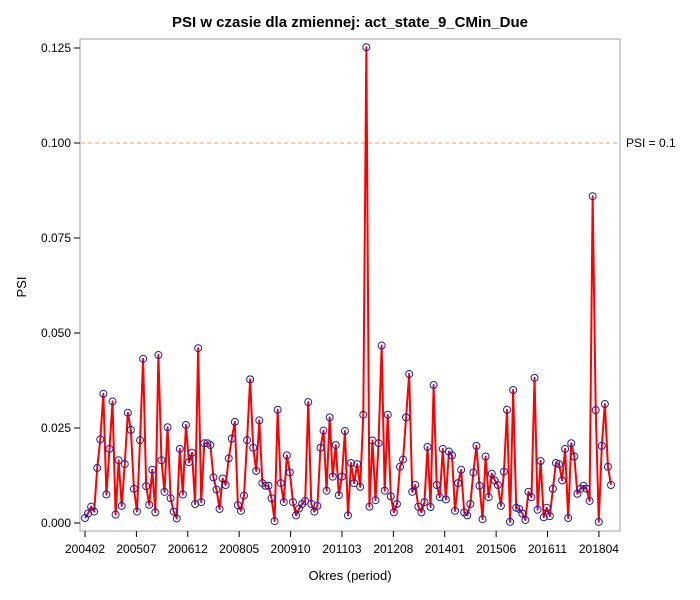 The height and width of the screenshot is (600, 700). What do you see at coordinates (393, 549) in the screenshot?
I see `x-tick-label: 201208` at bounding box center [393, 549].